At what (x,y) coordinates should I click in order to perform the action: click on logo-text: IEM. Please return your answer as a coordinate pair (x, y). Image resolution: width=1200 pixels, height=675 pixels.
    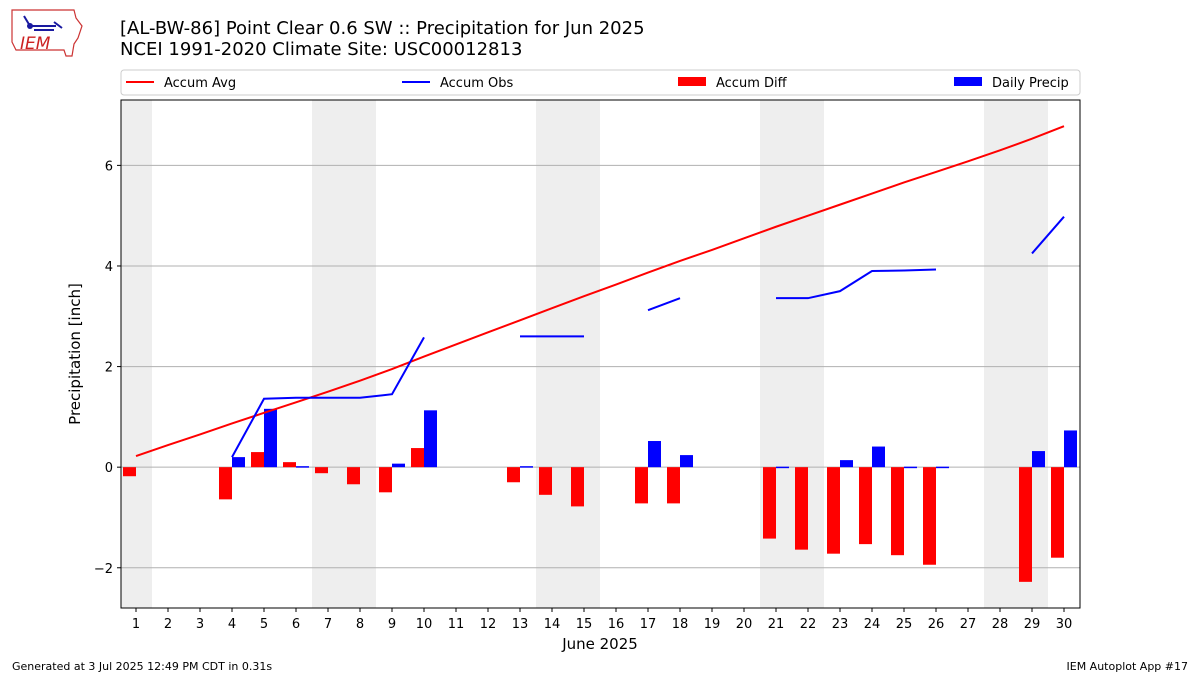
    Looking at the image, I should click on (35, 44).